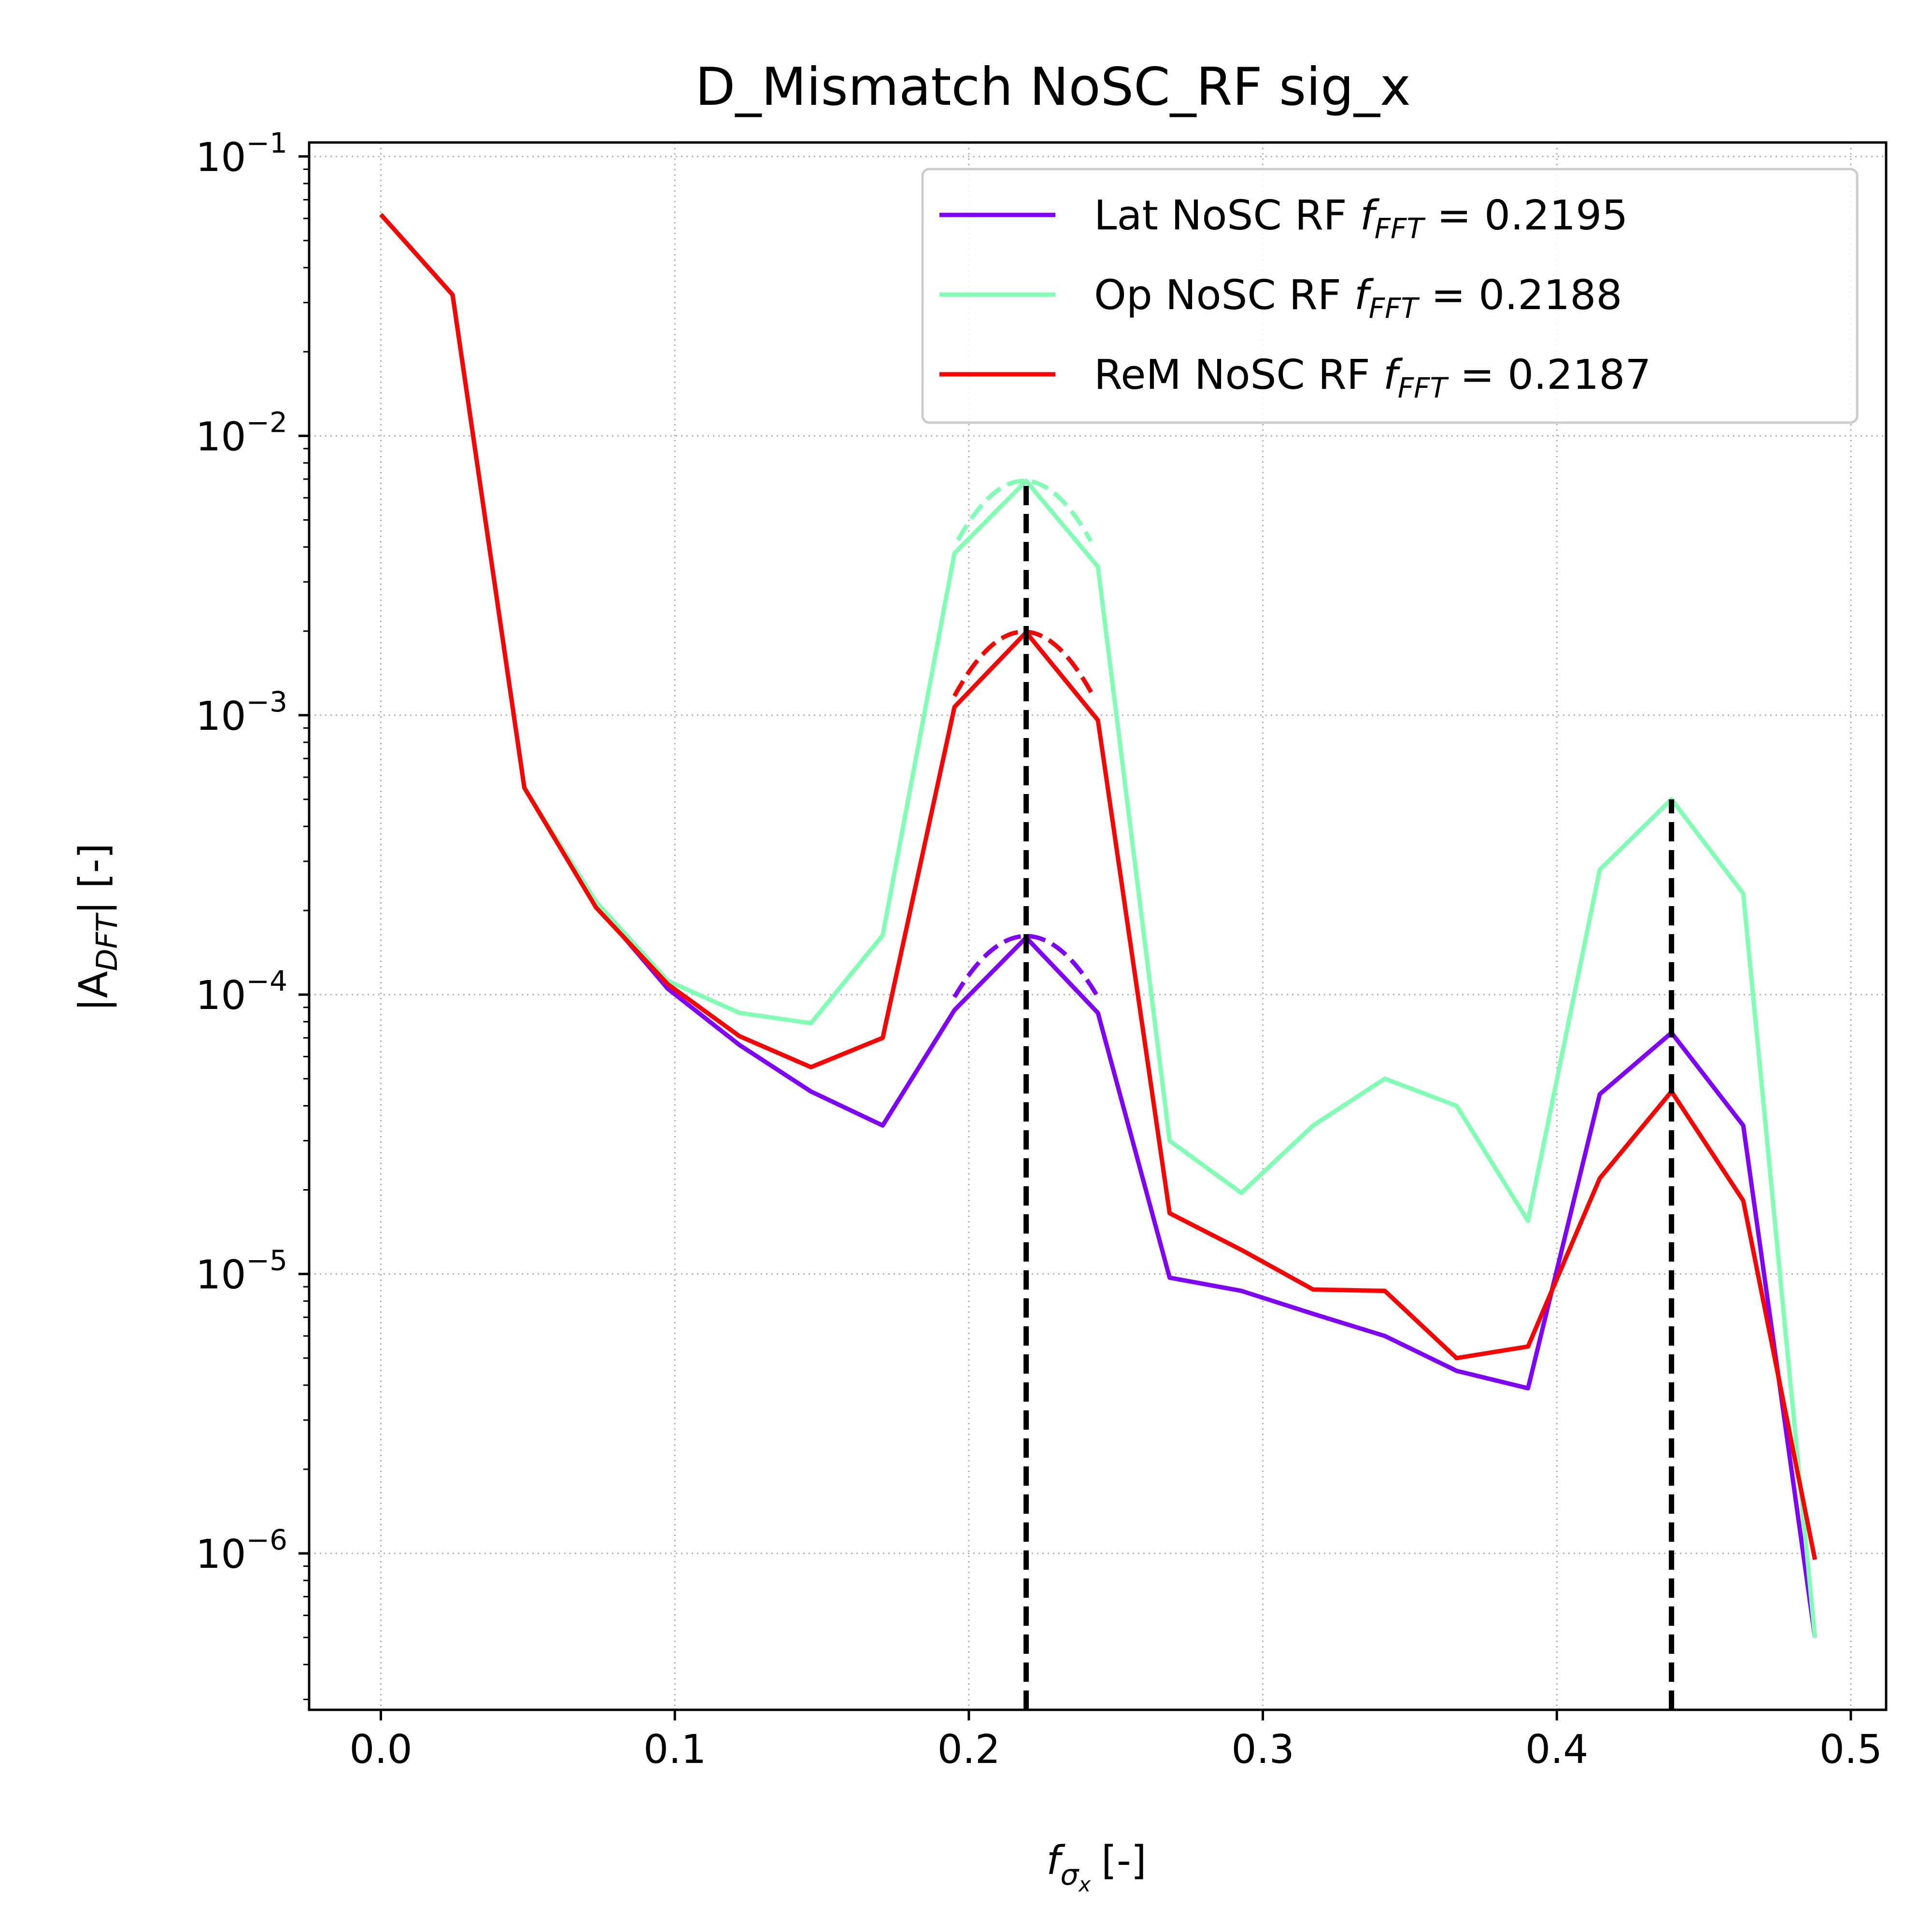 The width and height of the screenshot is (1932, 1932). I want to click on x-label-sub: σ, so click(1070, 1875).